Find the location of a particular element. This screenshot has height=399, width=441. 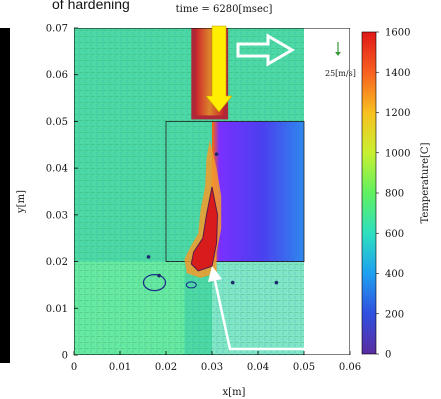

y-tick-label-3: 0.03 is located at coordinates (57, 215).